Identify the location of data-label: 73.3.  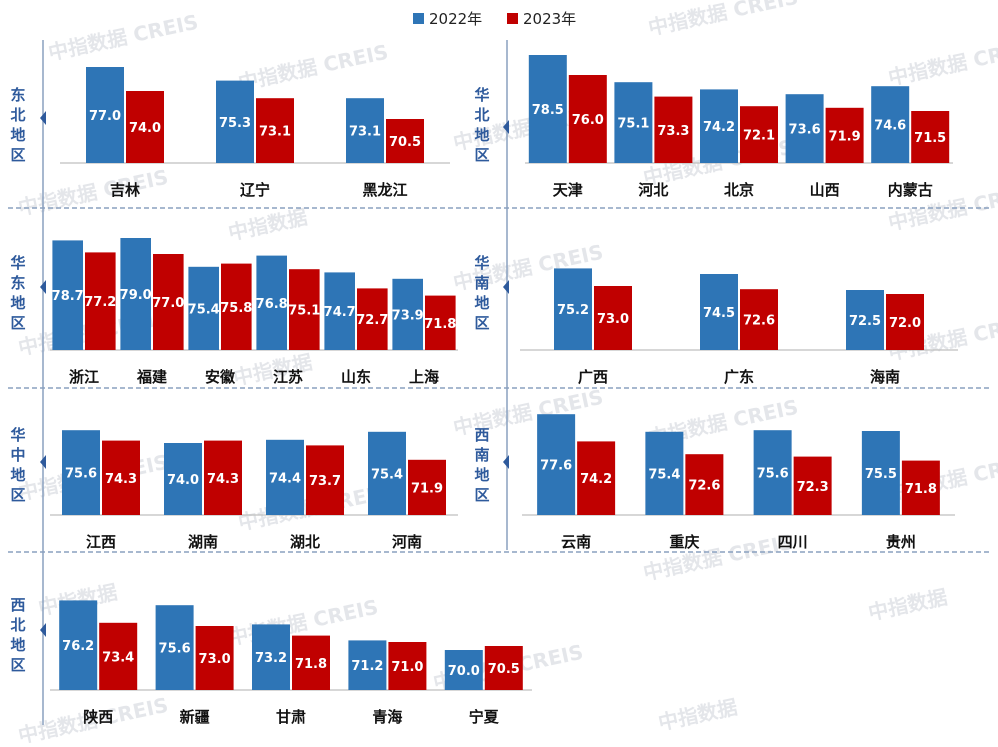
(673, 131).